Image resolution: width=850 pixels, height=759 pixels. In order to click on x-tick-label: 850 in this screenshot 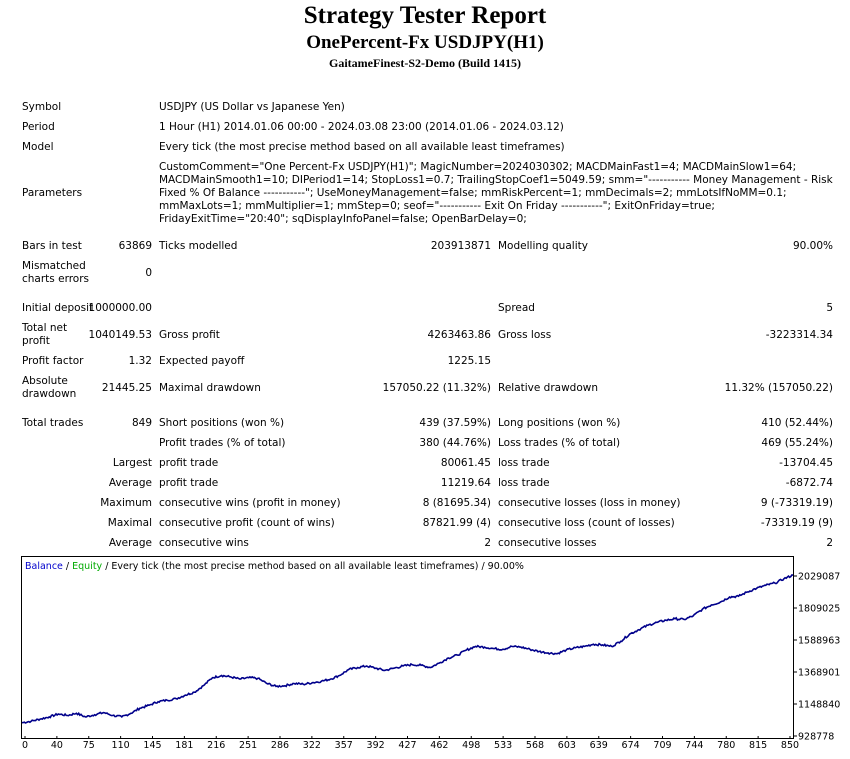, I will do `click(790, 745)`.